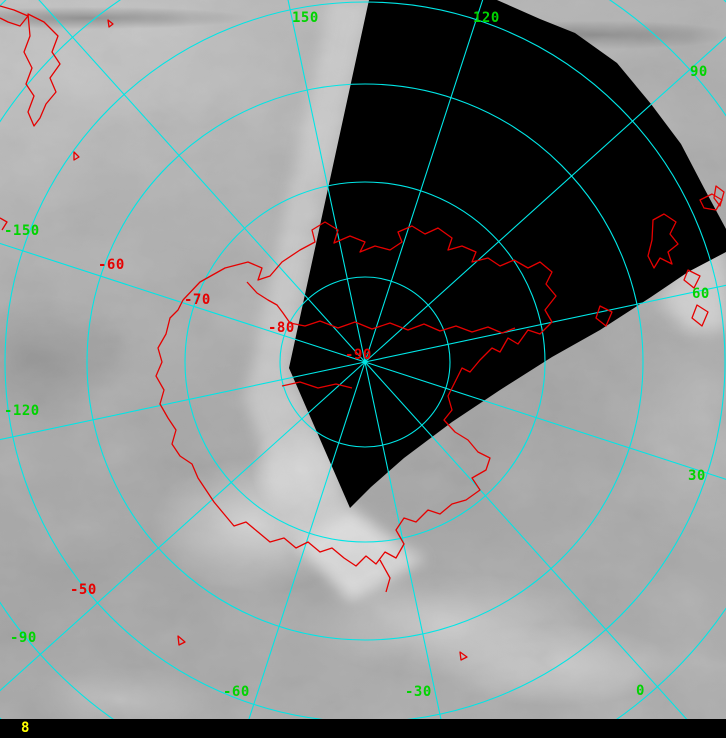 The width and height of the screenshot is (726, 738). I want to click on longitude-label: 0, so click(640, 691).